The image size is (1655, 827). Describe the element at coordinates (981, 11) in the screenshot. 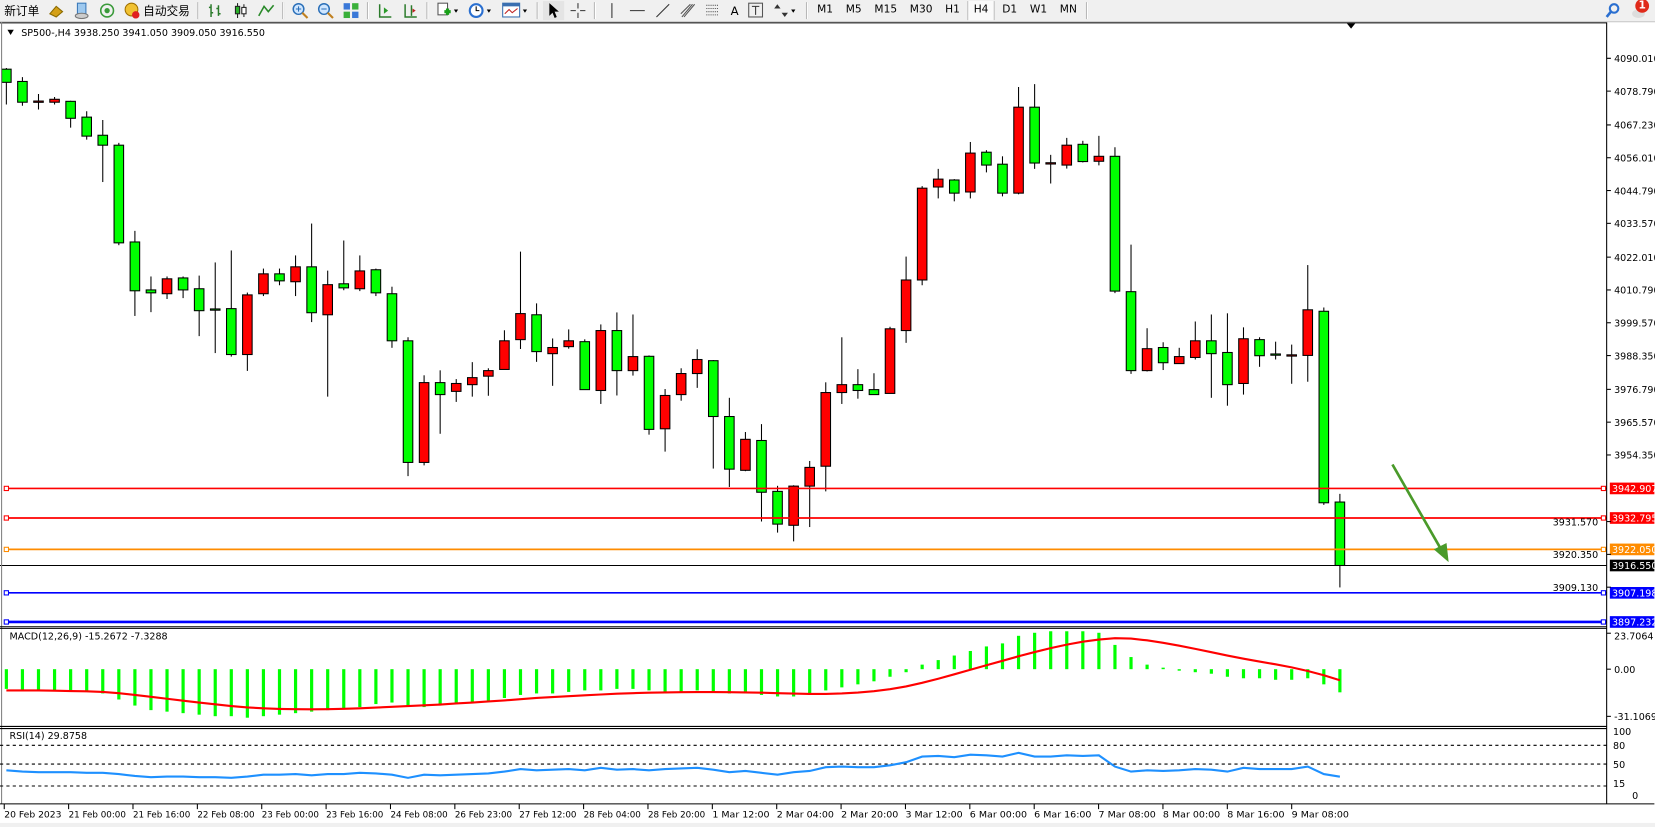

I see `timeframe-h4-button: H4` at that location.